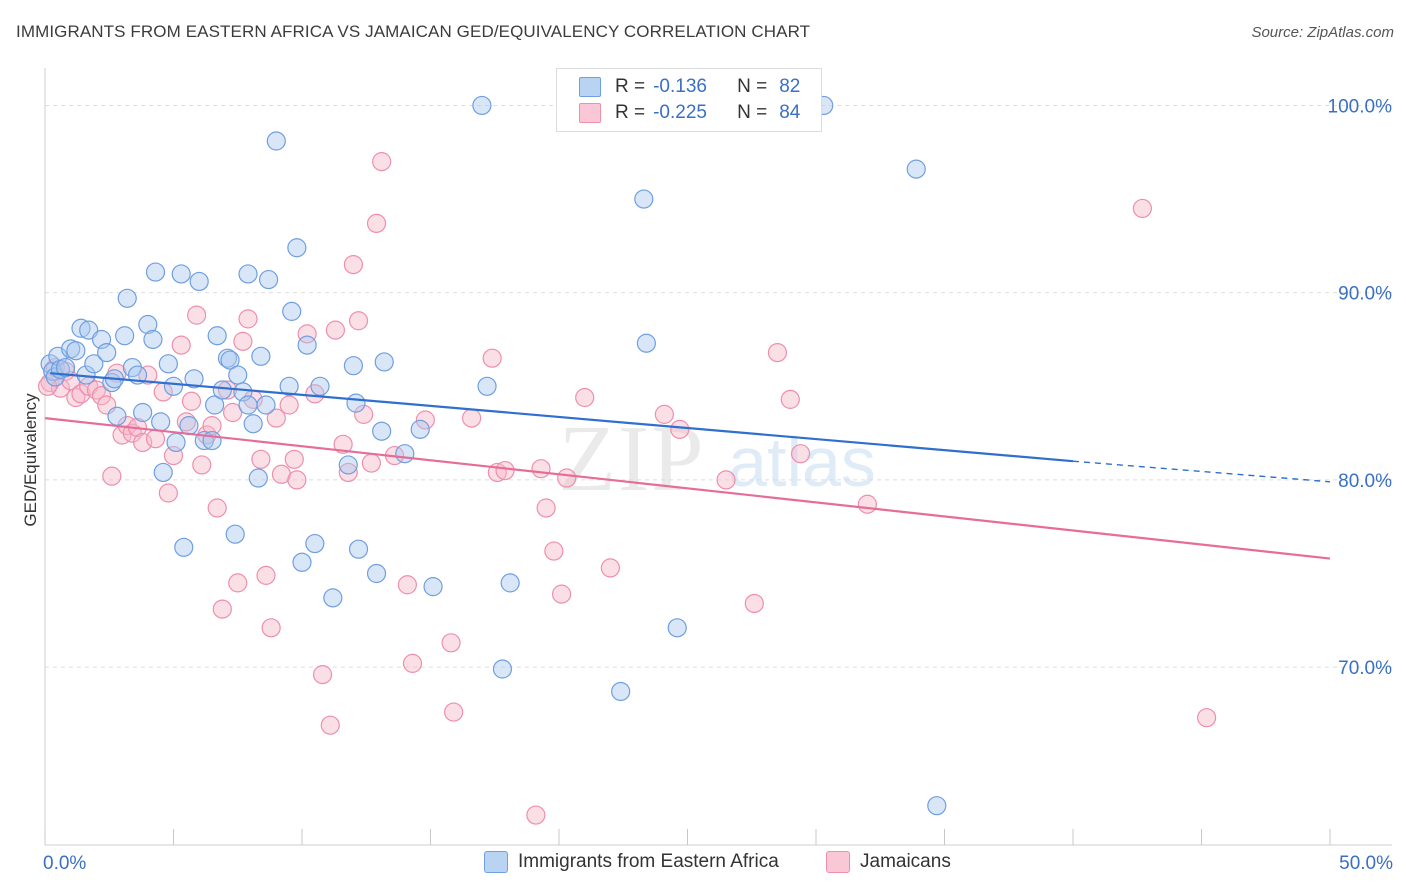 The height and width of the screenshot is (892, 1406). I want to click on legend-r-label: R =, so click(630, 86).